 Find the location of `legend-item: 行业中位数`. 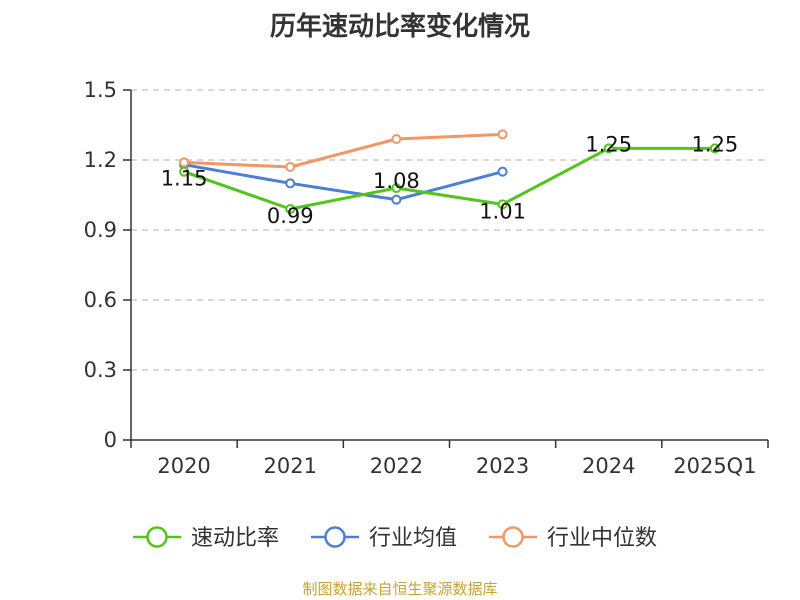

legend-item: 行业中位数 is located at coordinates (573, 538).